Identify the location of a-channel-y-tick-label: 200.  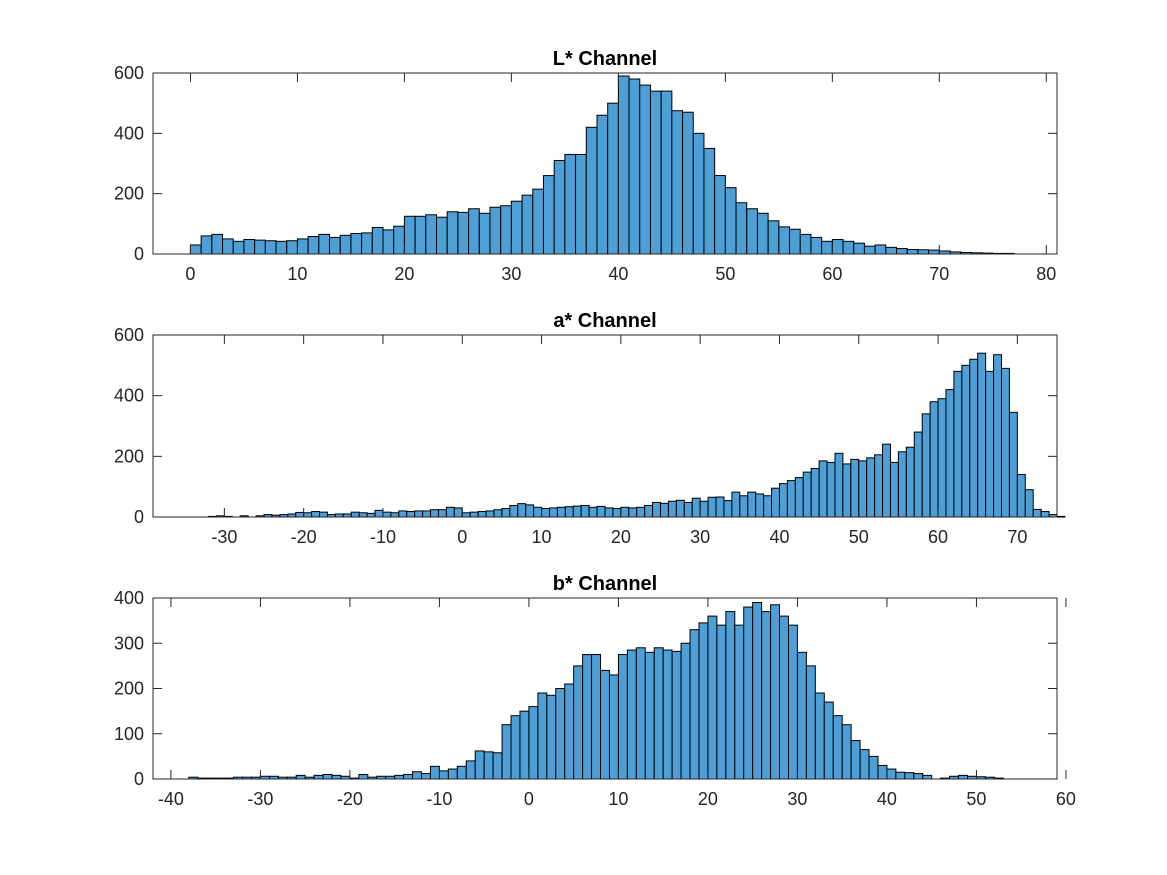
(129, 456).